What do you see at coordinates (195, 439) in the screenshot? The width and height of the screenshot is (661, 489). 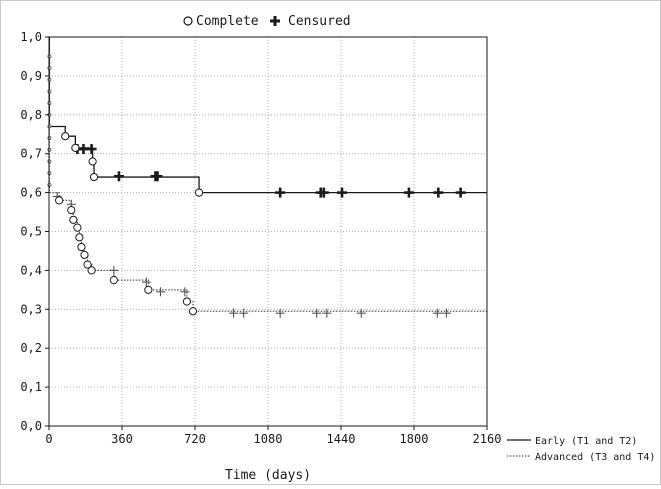 I see `x-tick-label: 720` at bounding box center [195, 439].